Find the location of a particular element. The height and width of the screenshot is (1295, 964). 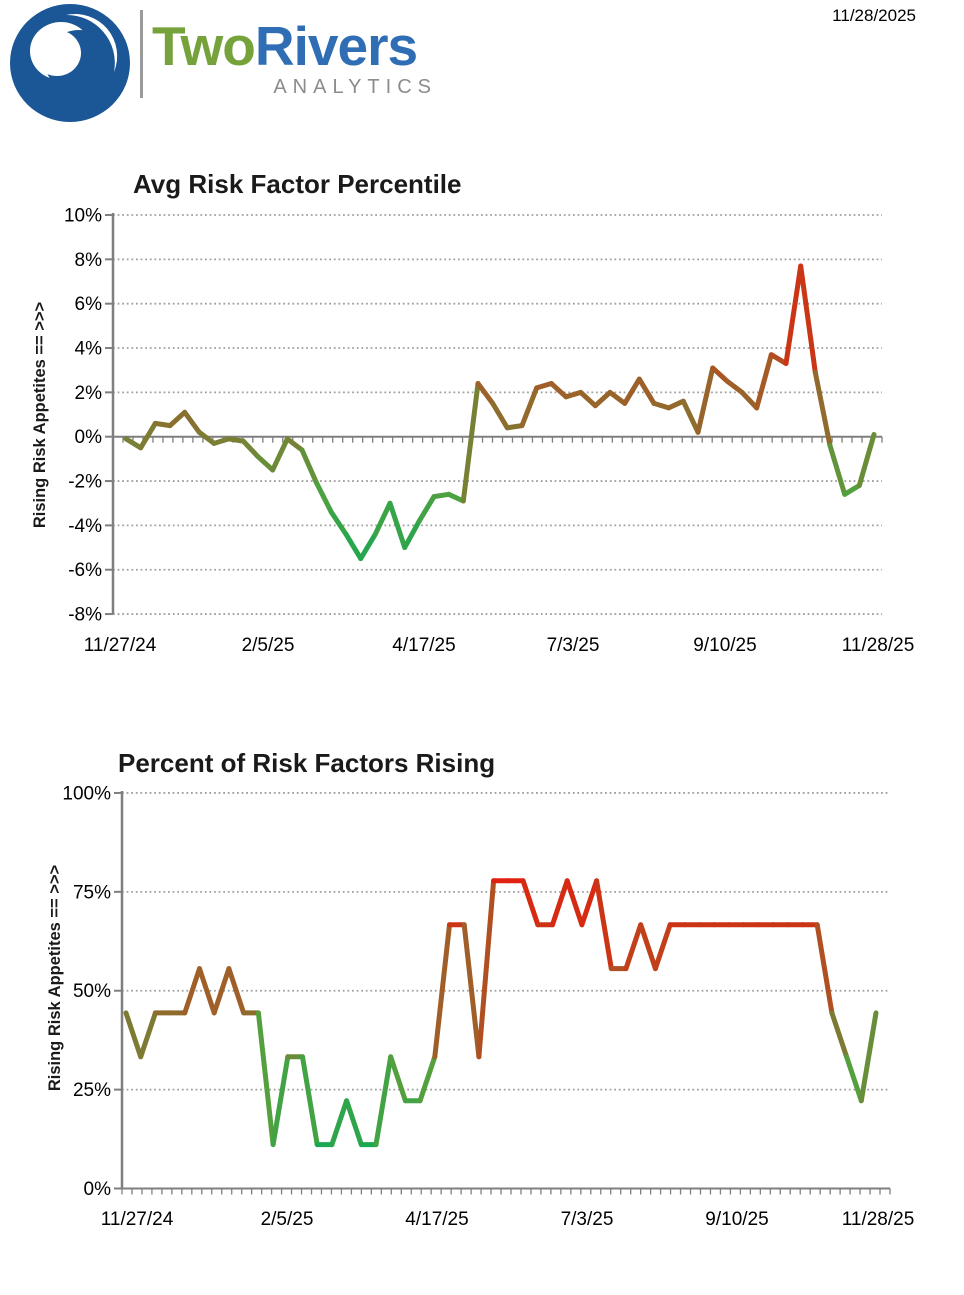

y-tick-label: 6% is located at coordinates (89, 304).